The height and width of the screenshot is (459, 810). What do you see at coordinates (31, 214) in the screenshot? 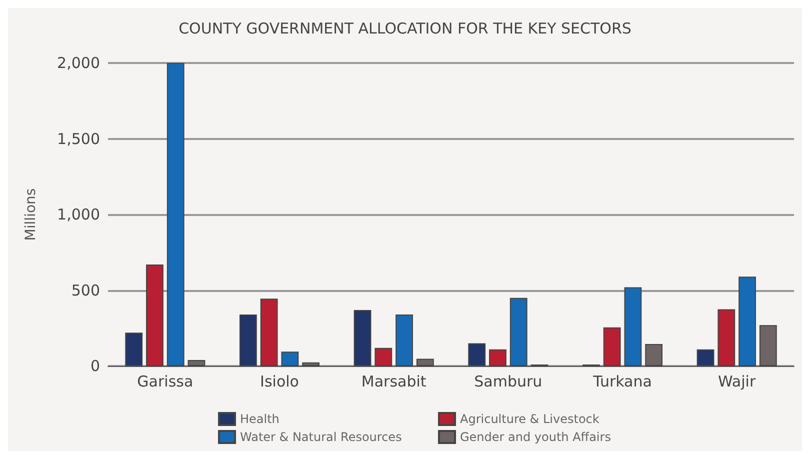
I see `y-axis-title: Millions` at bounding box center [31, 214].